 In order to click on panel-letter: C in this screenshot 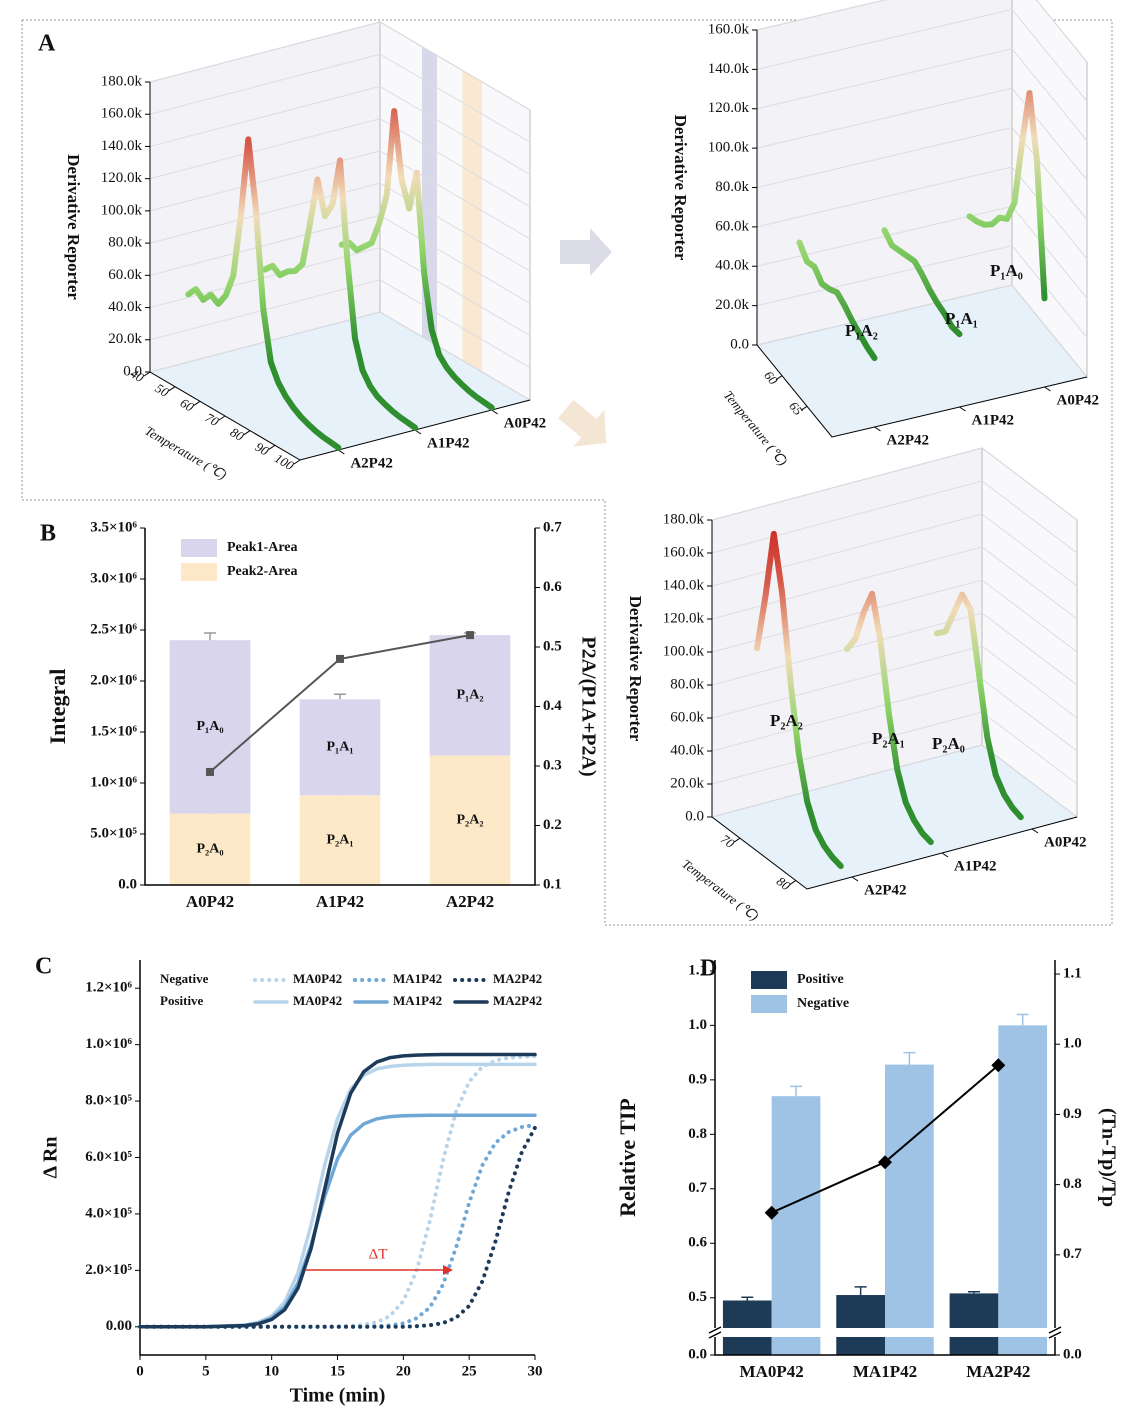, I will do `click(43, 967)`.